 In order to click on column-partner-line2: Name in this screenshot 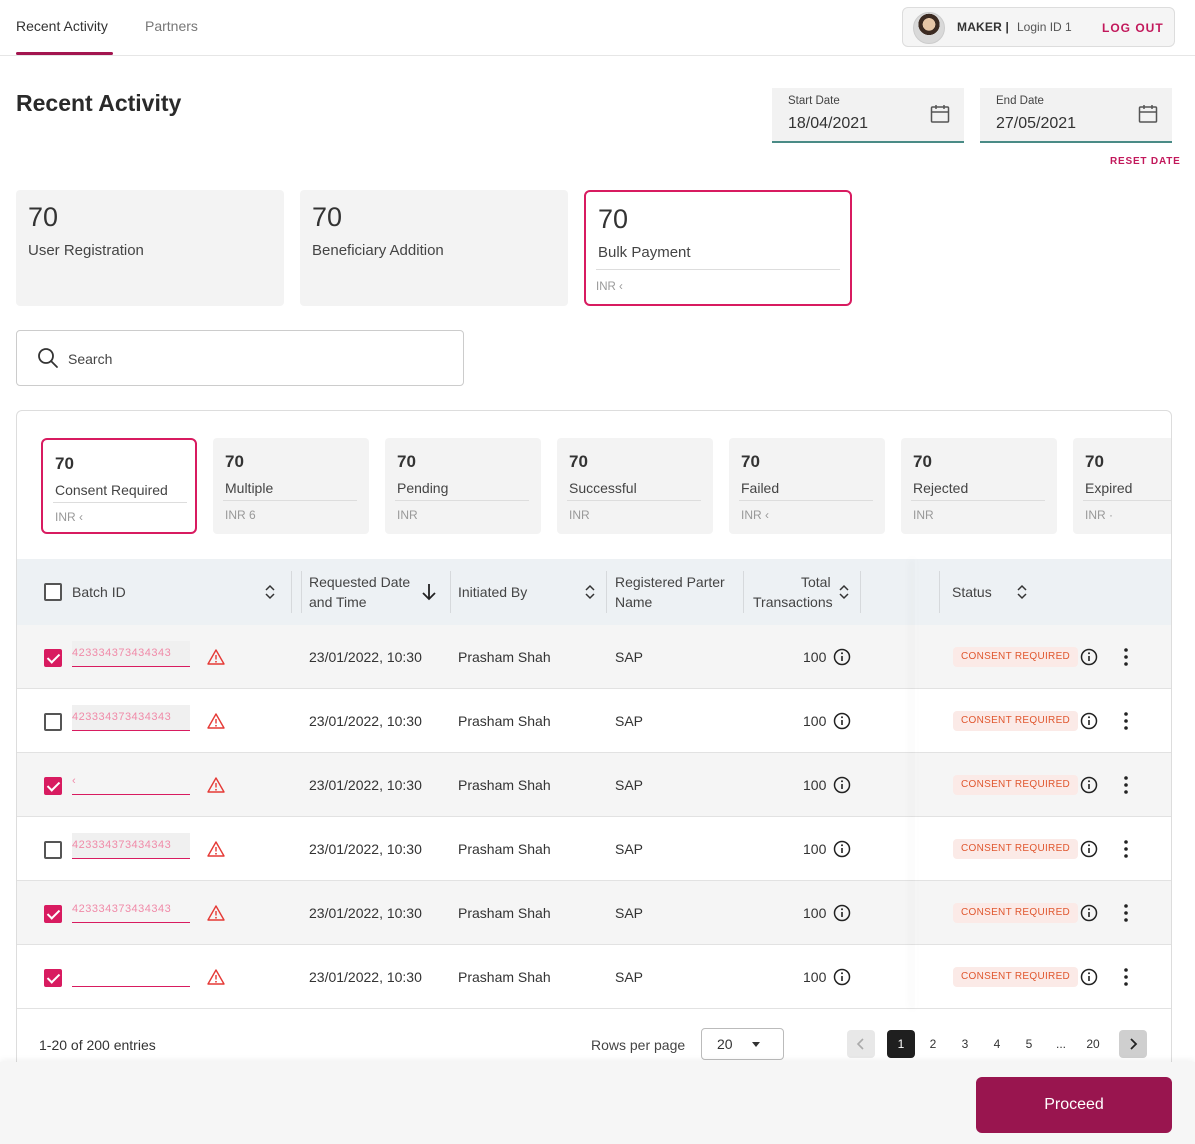, I will do `click(634, 602)`.